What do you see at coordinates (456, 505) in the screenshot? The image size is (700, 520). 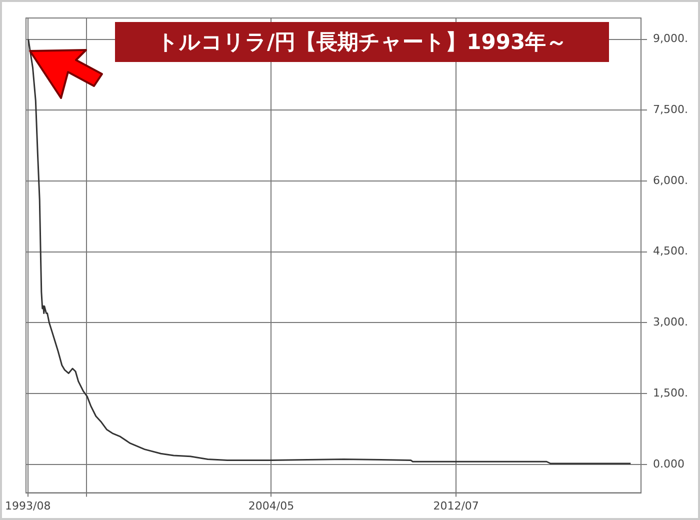 I see `x-tick-label: 2012/07` at bounding box center [456, 505].